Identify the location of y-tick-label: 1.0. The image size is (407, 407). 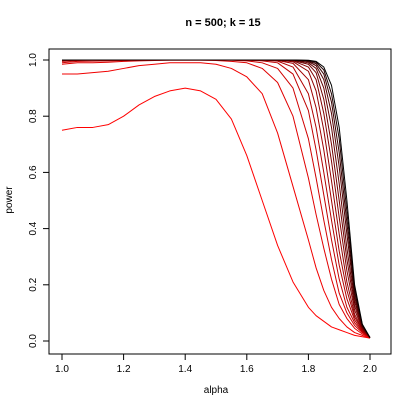
(33, 60).